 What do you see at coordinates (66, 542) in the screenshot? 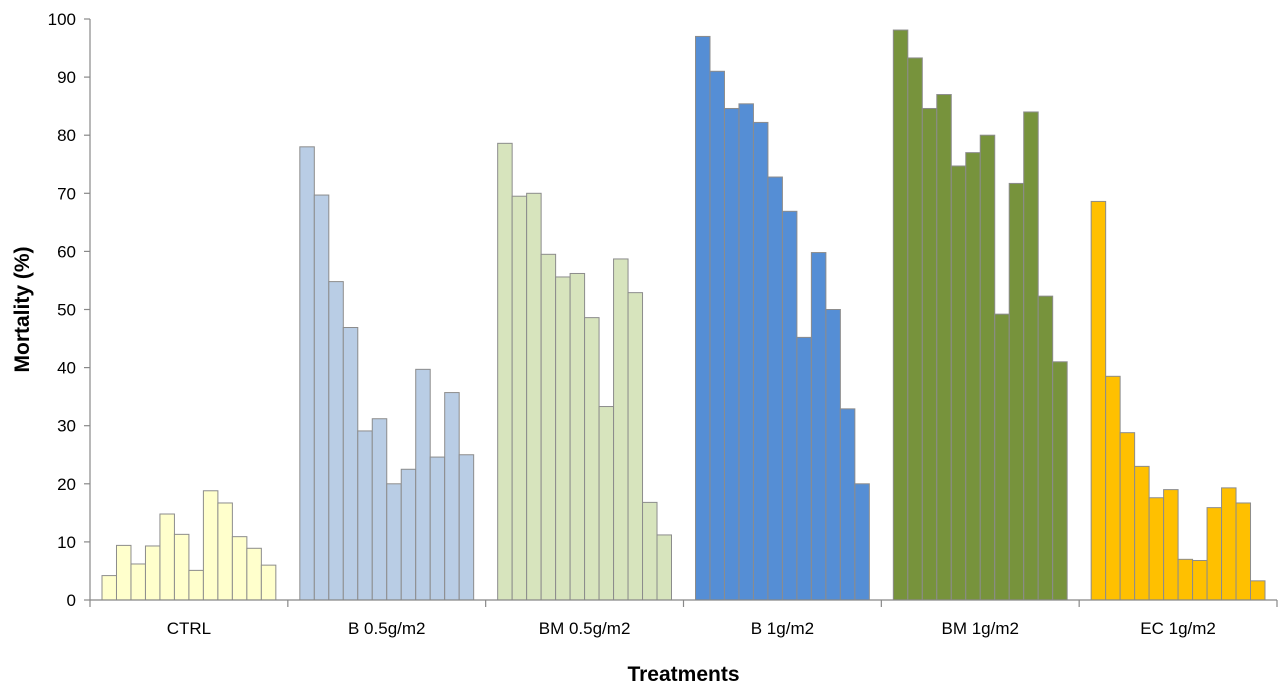
I see `y-tick-label: 10` at bounding box center [66, 542].